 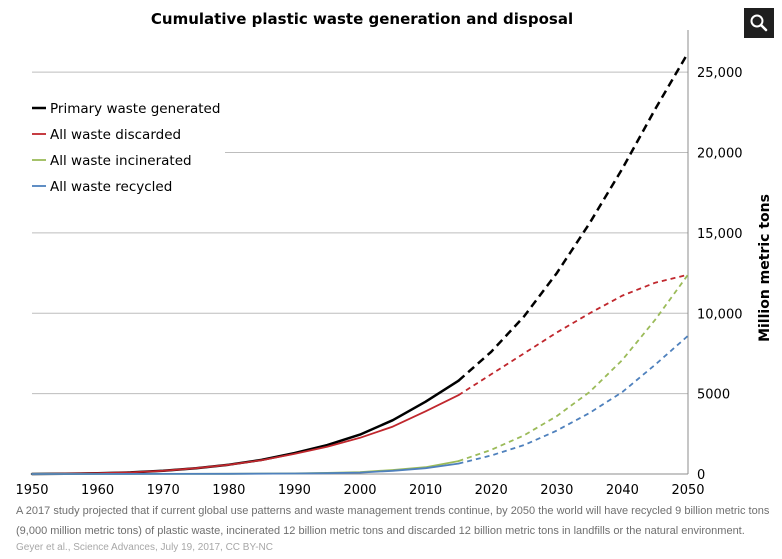 I want to click on x-tick-label: 2050, so click(x=687, y=490).